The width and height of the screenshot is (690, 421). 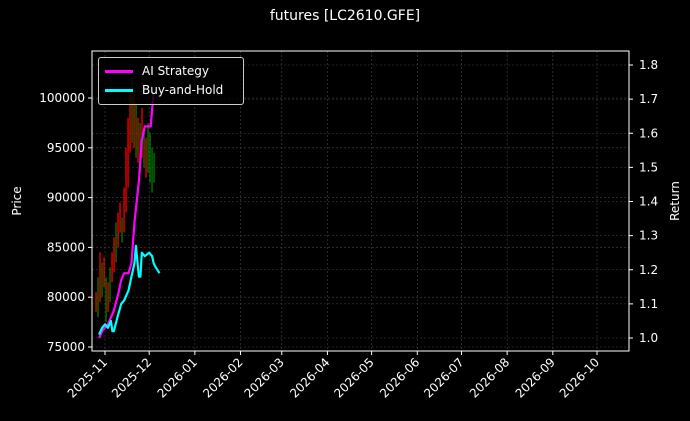 What do you see at coordinates (579, 377) in the screenshot?
I see `x-tick-label: 2026-10` at bounding box center [579, 377].